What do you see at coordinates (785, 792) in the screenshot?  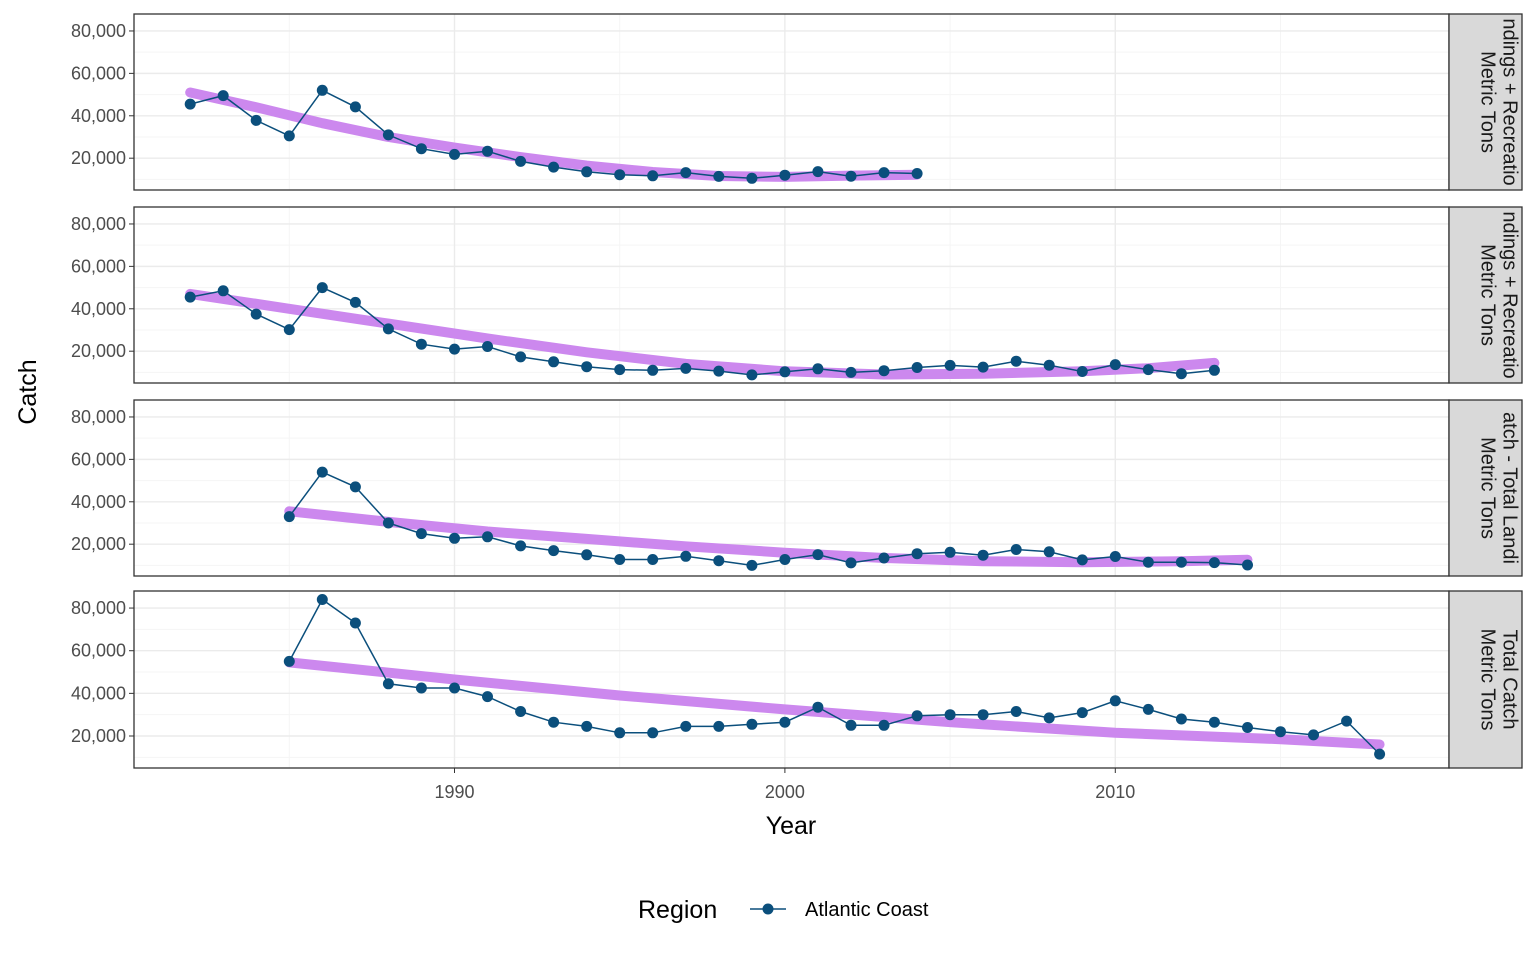 I see `x-tick-label: 2000` at bounding box center [785, 792].